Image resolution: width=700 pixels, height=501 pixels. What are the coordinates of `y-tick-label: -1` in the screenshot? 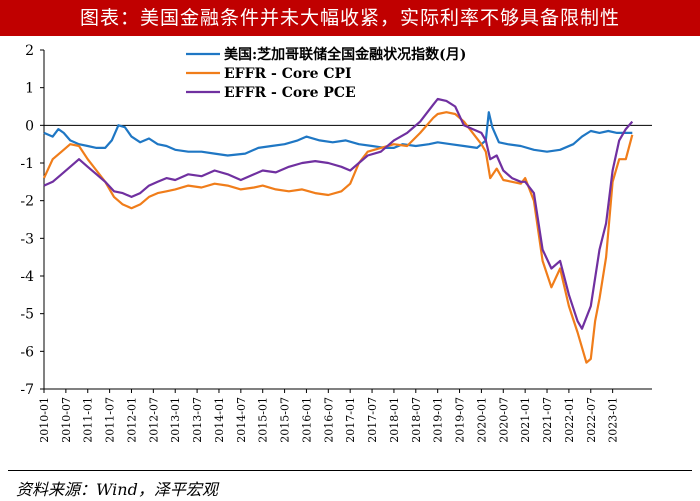 It's located at (27, 164).